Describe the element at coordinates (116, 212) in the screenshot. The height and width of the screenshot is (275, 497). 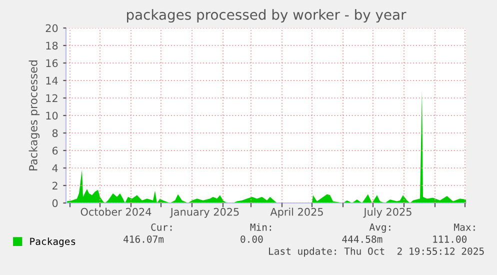
I see `x-tick-label: October 2024` at that location.